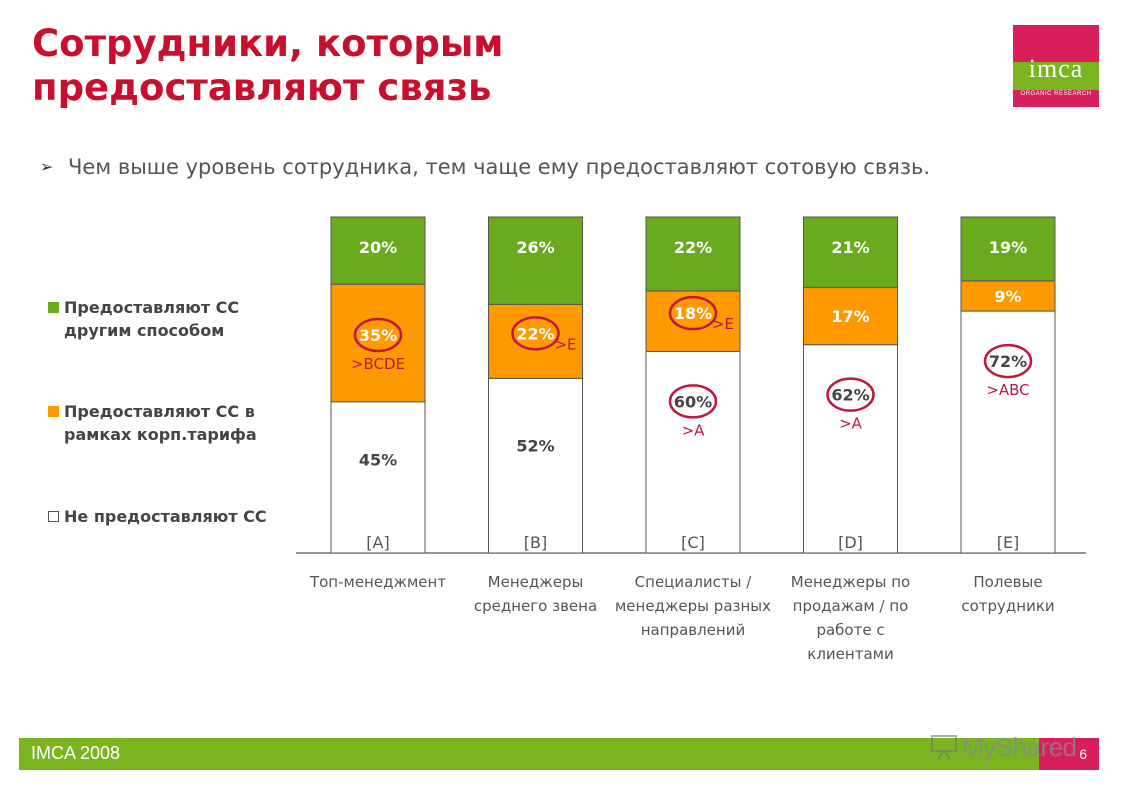 This screenshot has width=1122, height=794. What do you see at coordinates (1019, 747) in the screenshot?
I see `watermark: MyShared` at bounding box center [1019, 747].